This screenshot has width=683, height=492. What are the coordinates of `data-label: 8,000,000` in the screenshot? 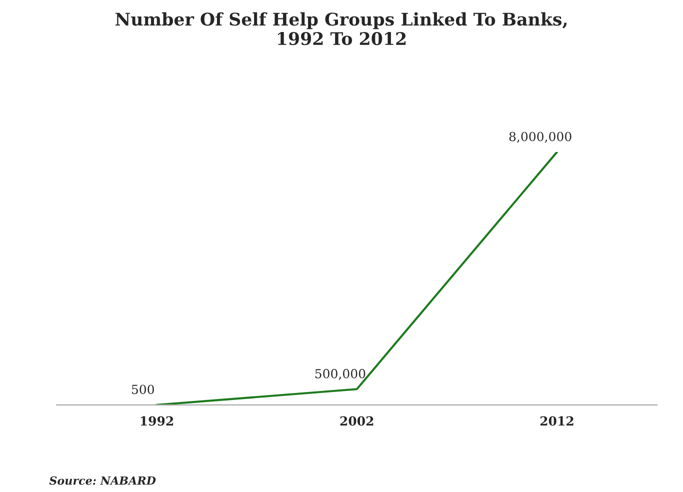 It's located at (540, 137).